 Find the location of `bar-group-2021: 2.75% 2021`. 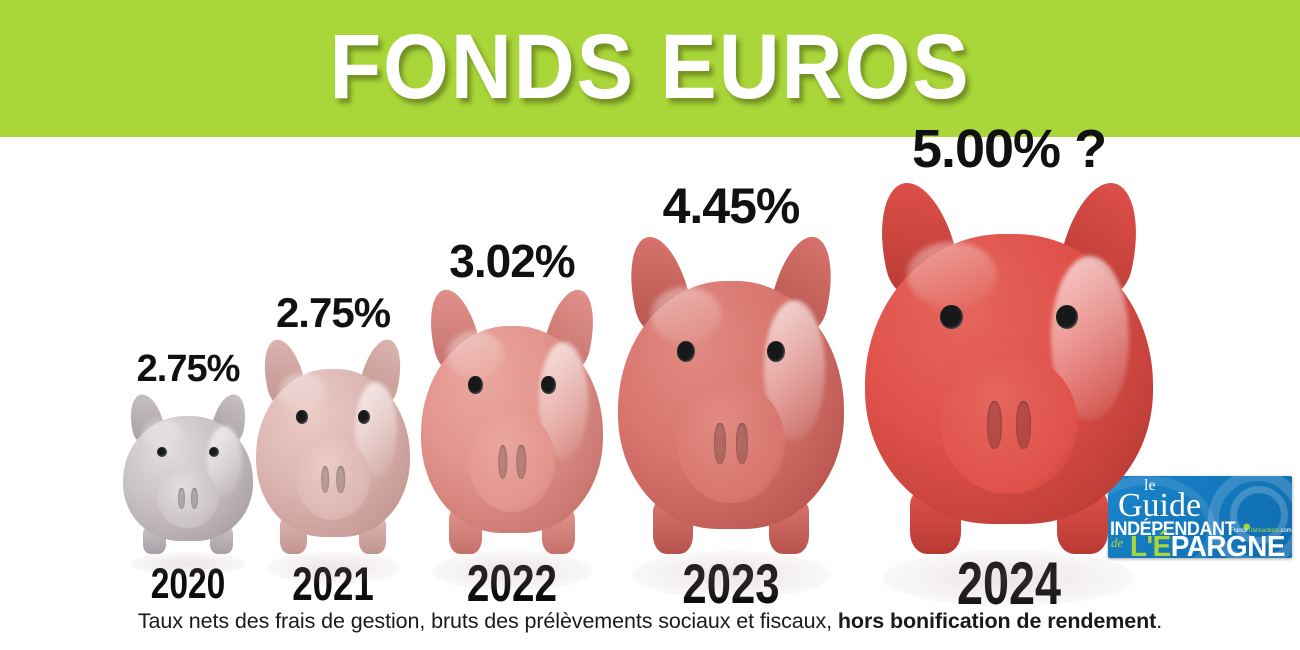

bar-group-2021: 2.75% 2021 is located at coordinates (333, 450).